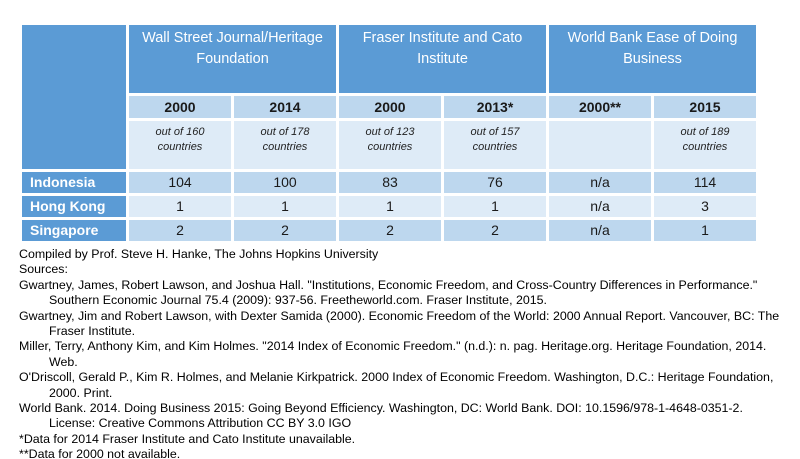 The image size is (800, 459). What do you see at coordinates (285, 145) in the screenshot?
I see `scope-note-wsj-2014: out of 178 countries` at bounding box center [285, 145].